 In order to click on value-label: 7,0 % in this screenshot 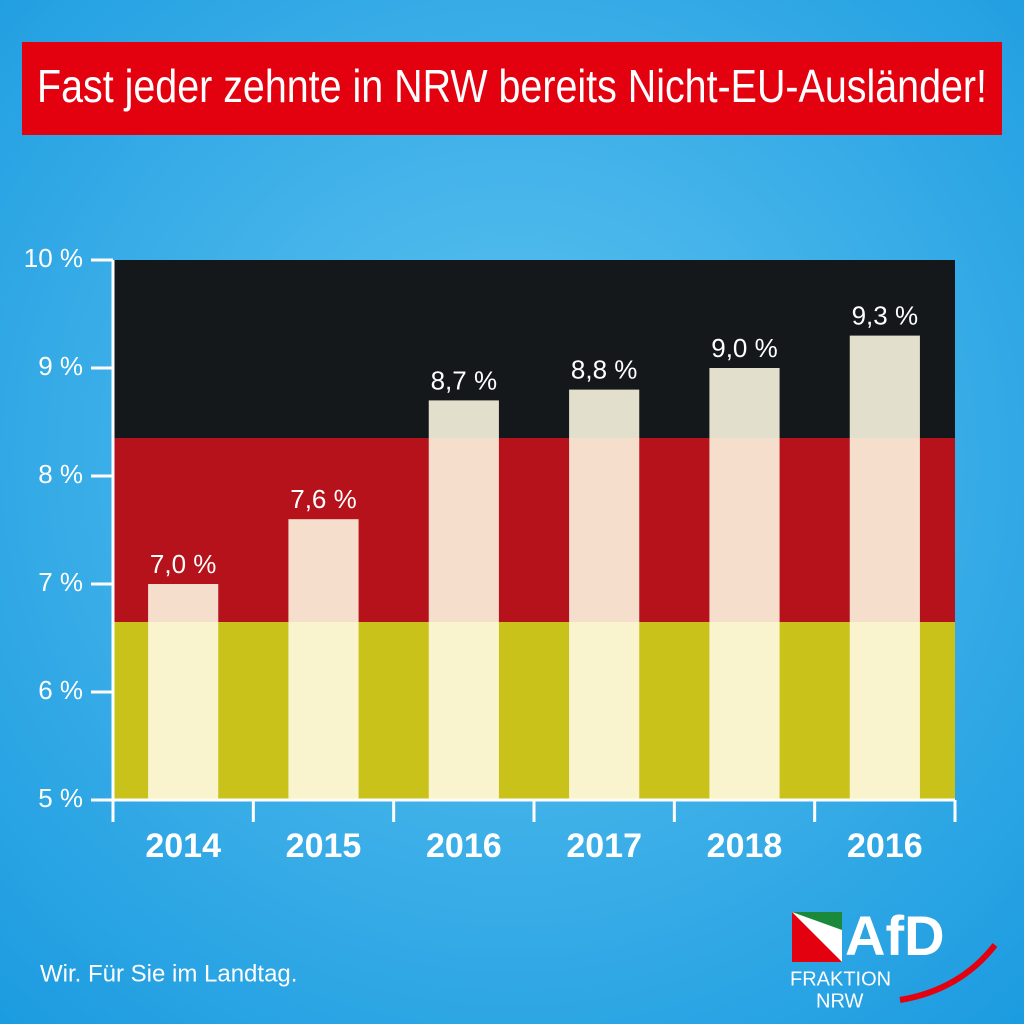, I will do `click(183, 564)`.